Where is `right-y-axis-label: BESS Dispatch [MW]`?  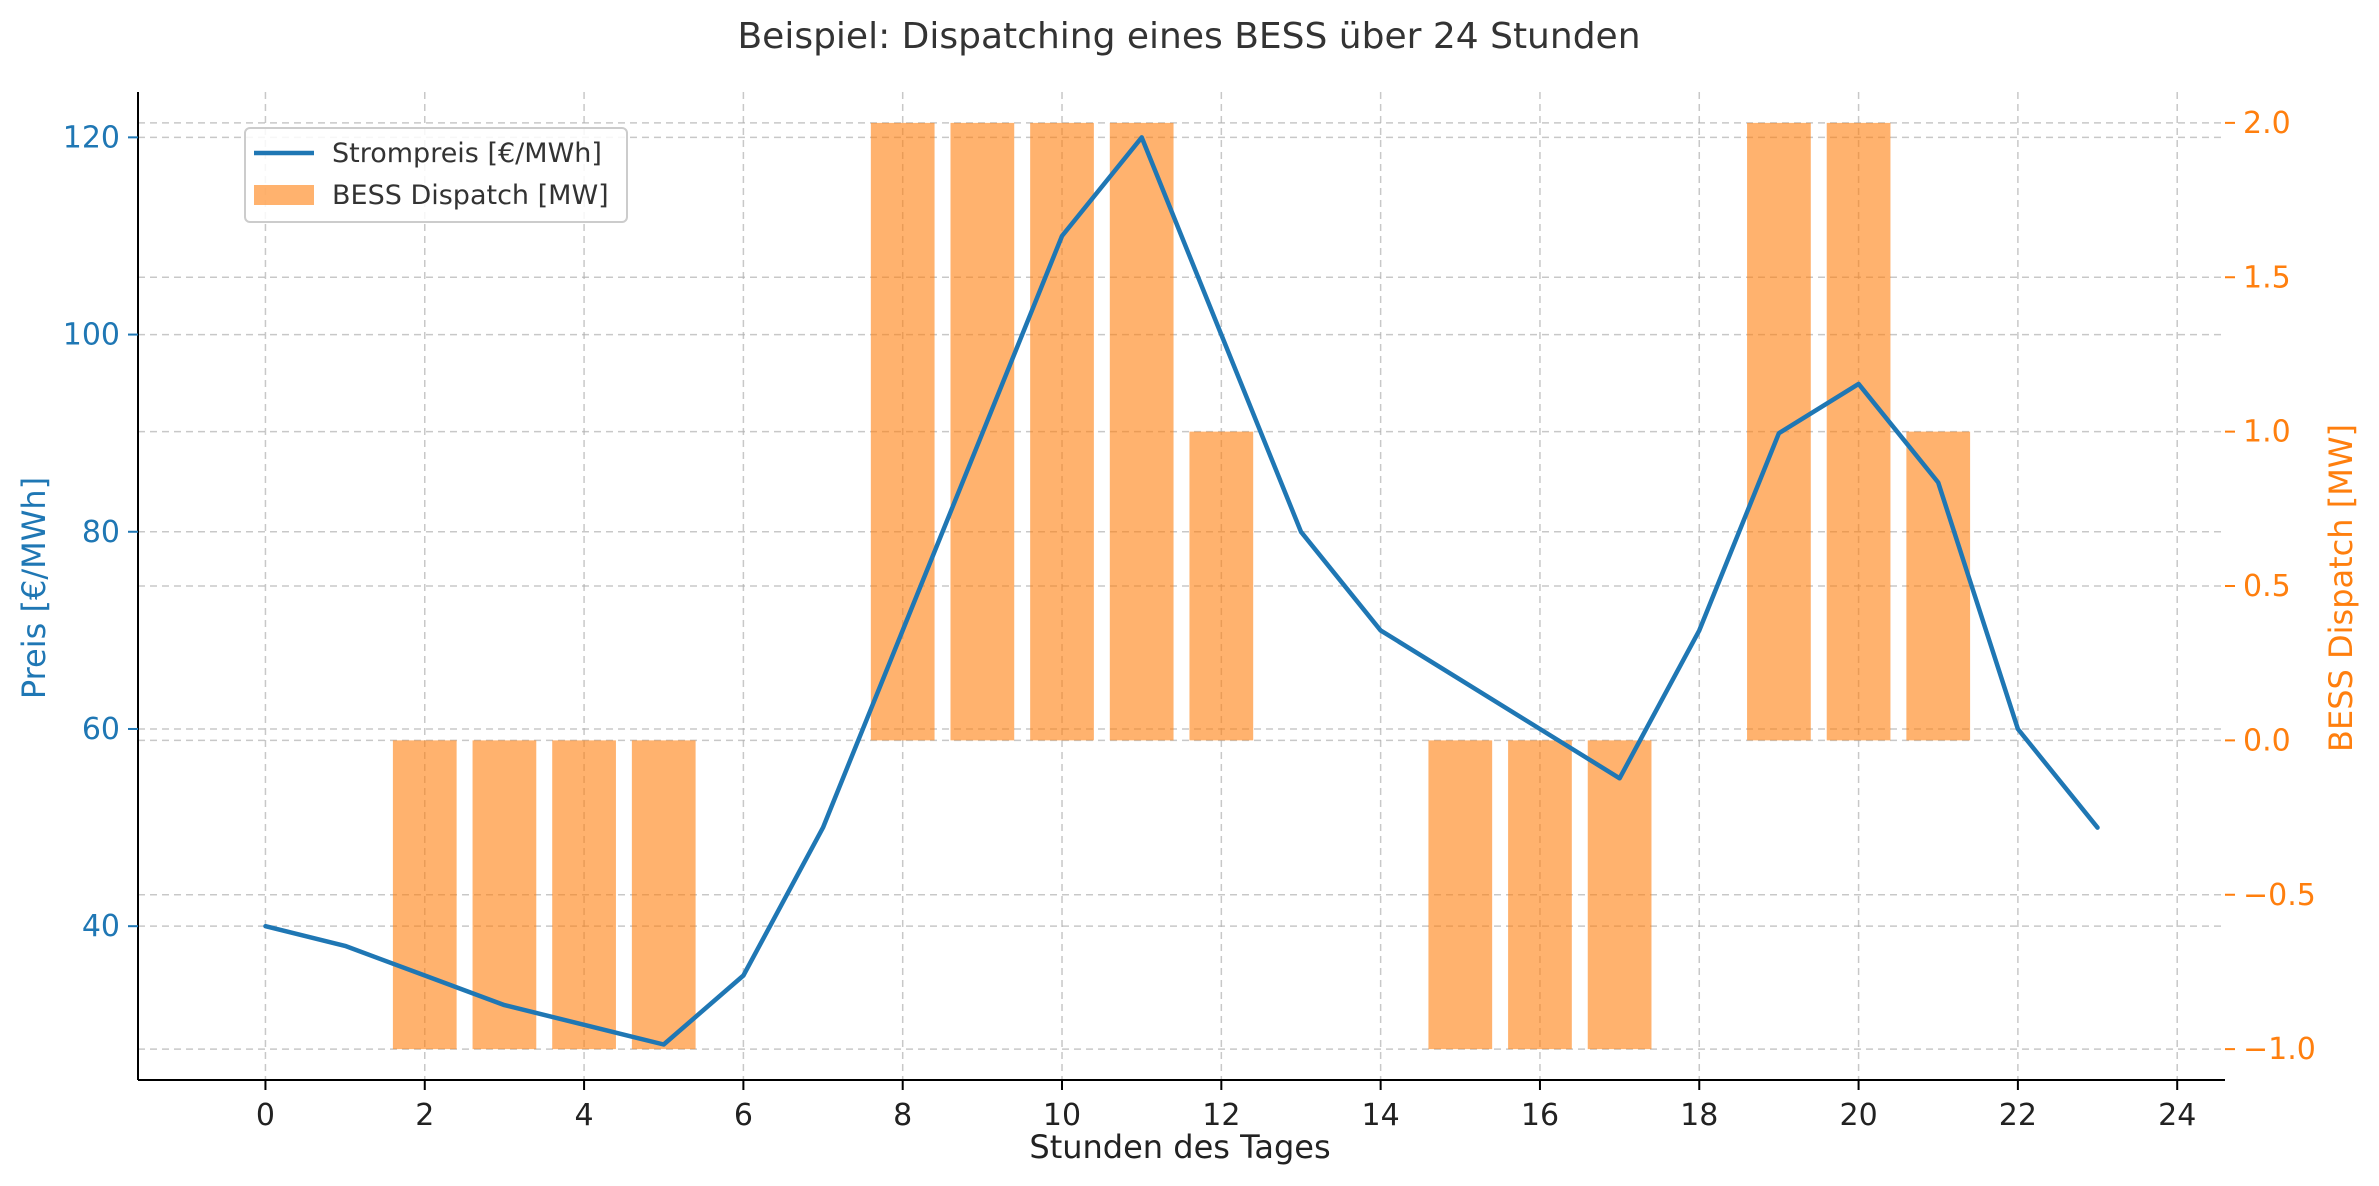
right-y-axis-label: BESS Dispatch [MW] is located at coordinates (2341, 588).